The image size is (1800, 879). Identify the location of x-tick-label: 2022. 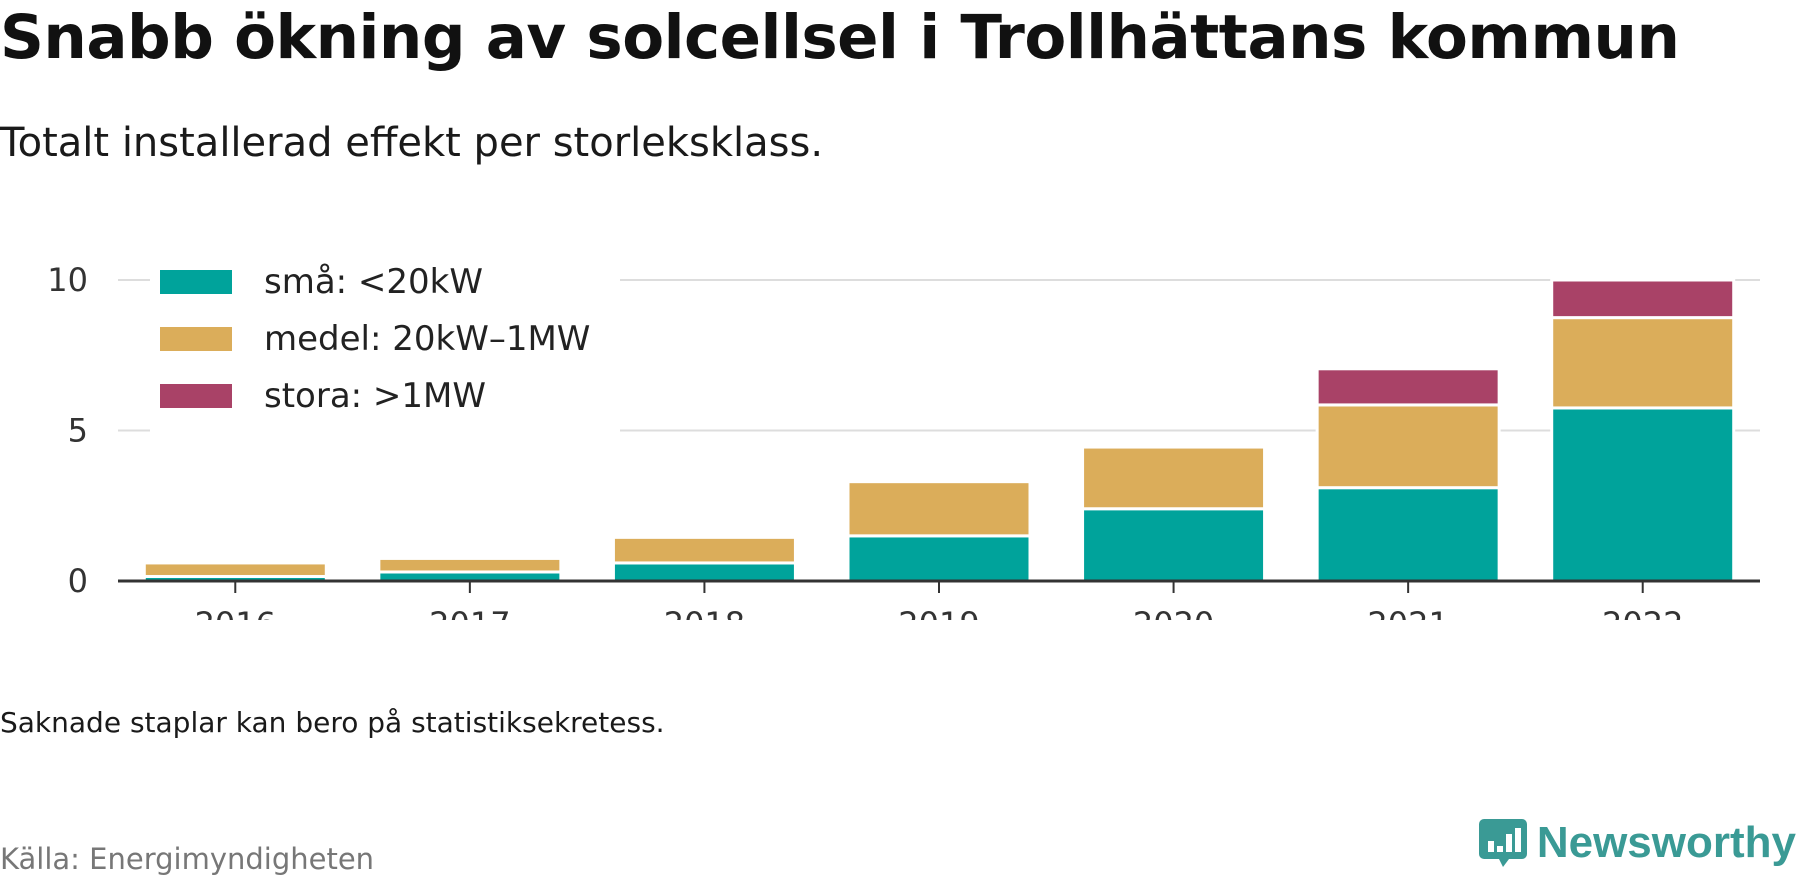
(1642, 612).